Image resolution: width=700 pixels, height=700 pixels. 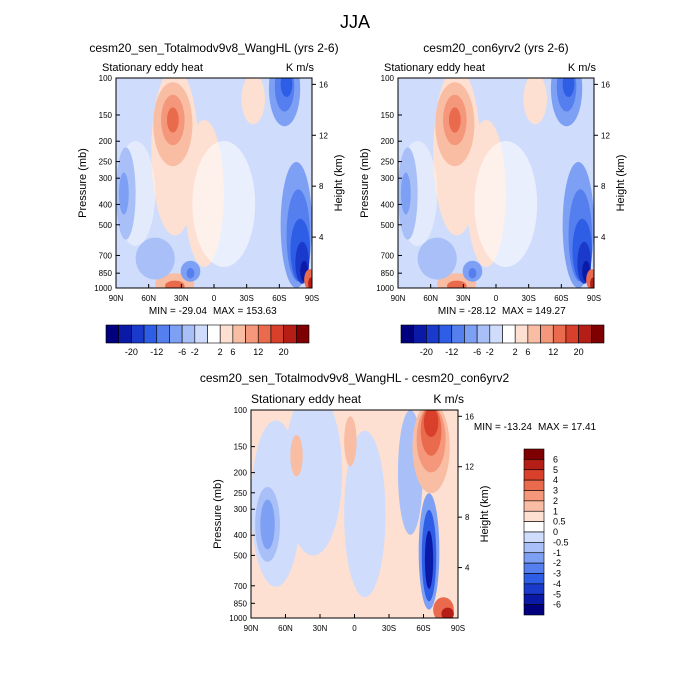 I want to click on y-tick-label: 700, so click(x=388, y=255).